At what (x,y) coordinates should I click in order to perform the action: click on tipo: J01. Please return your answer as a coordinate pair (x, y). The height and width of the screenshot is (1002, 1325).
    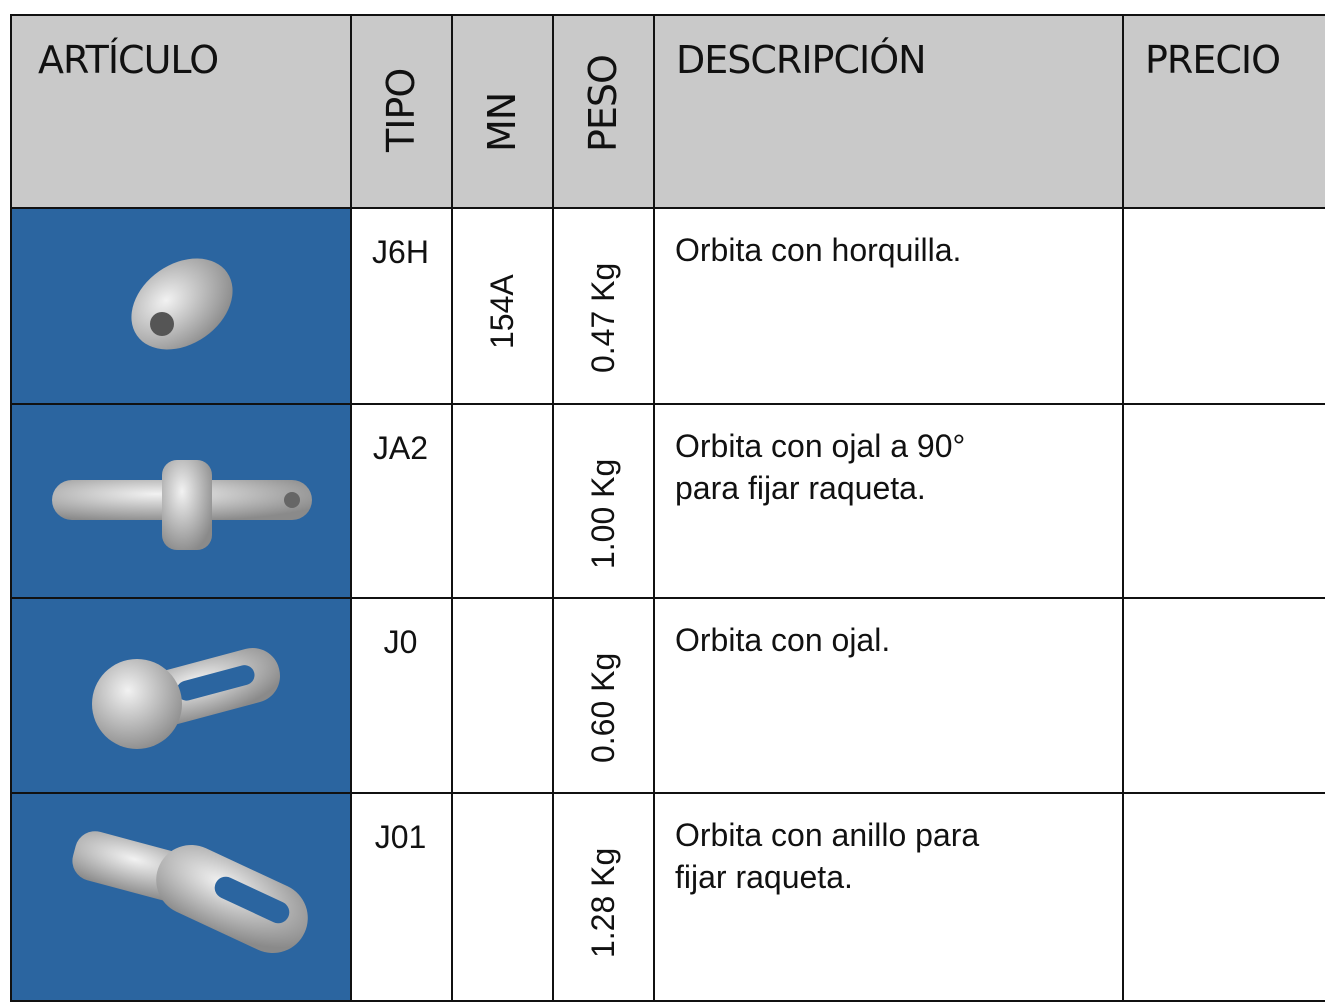
    Looking at the image, I should click on (400, 837).